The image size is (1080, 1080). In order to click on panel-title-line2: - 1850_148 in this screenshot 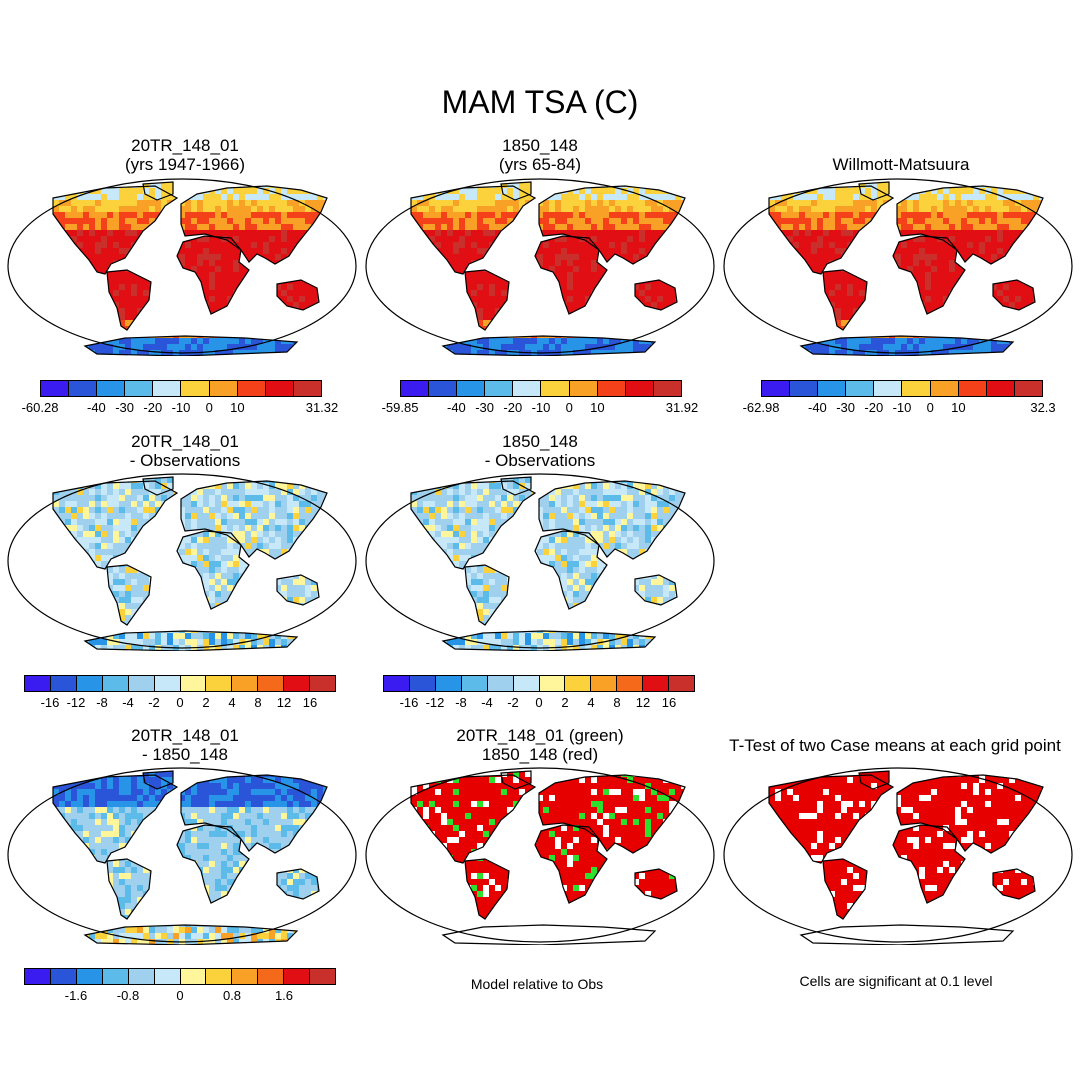, I will do `click(185, 754)`.